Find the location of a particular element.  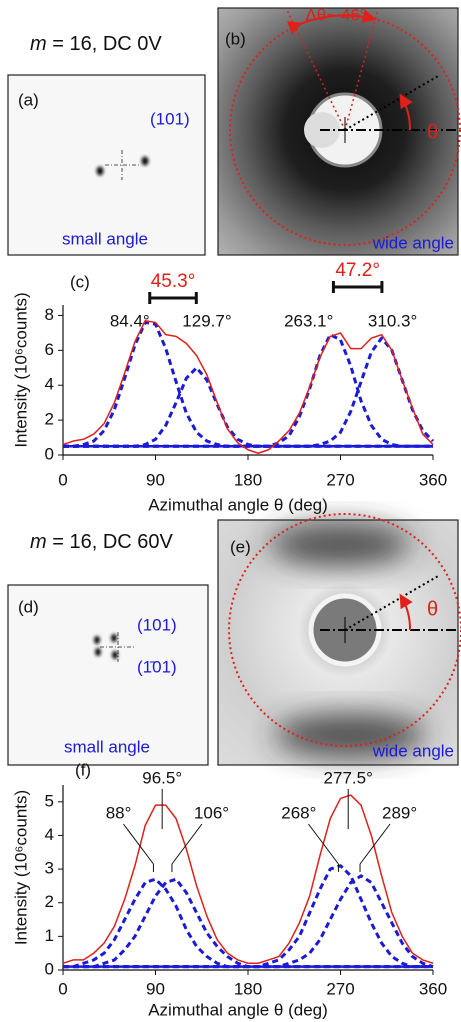

component-label: 310.3° is located at coordinates (392, 320).